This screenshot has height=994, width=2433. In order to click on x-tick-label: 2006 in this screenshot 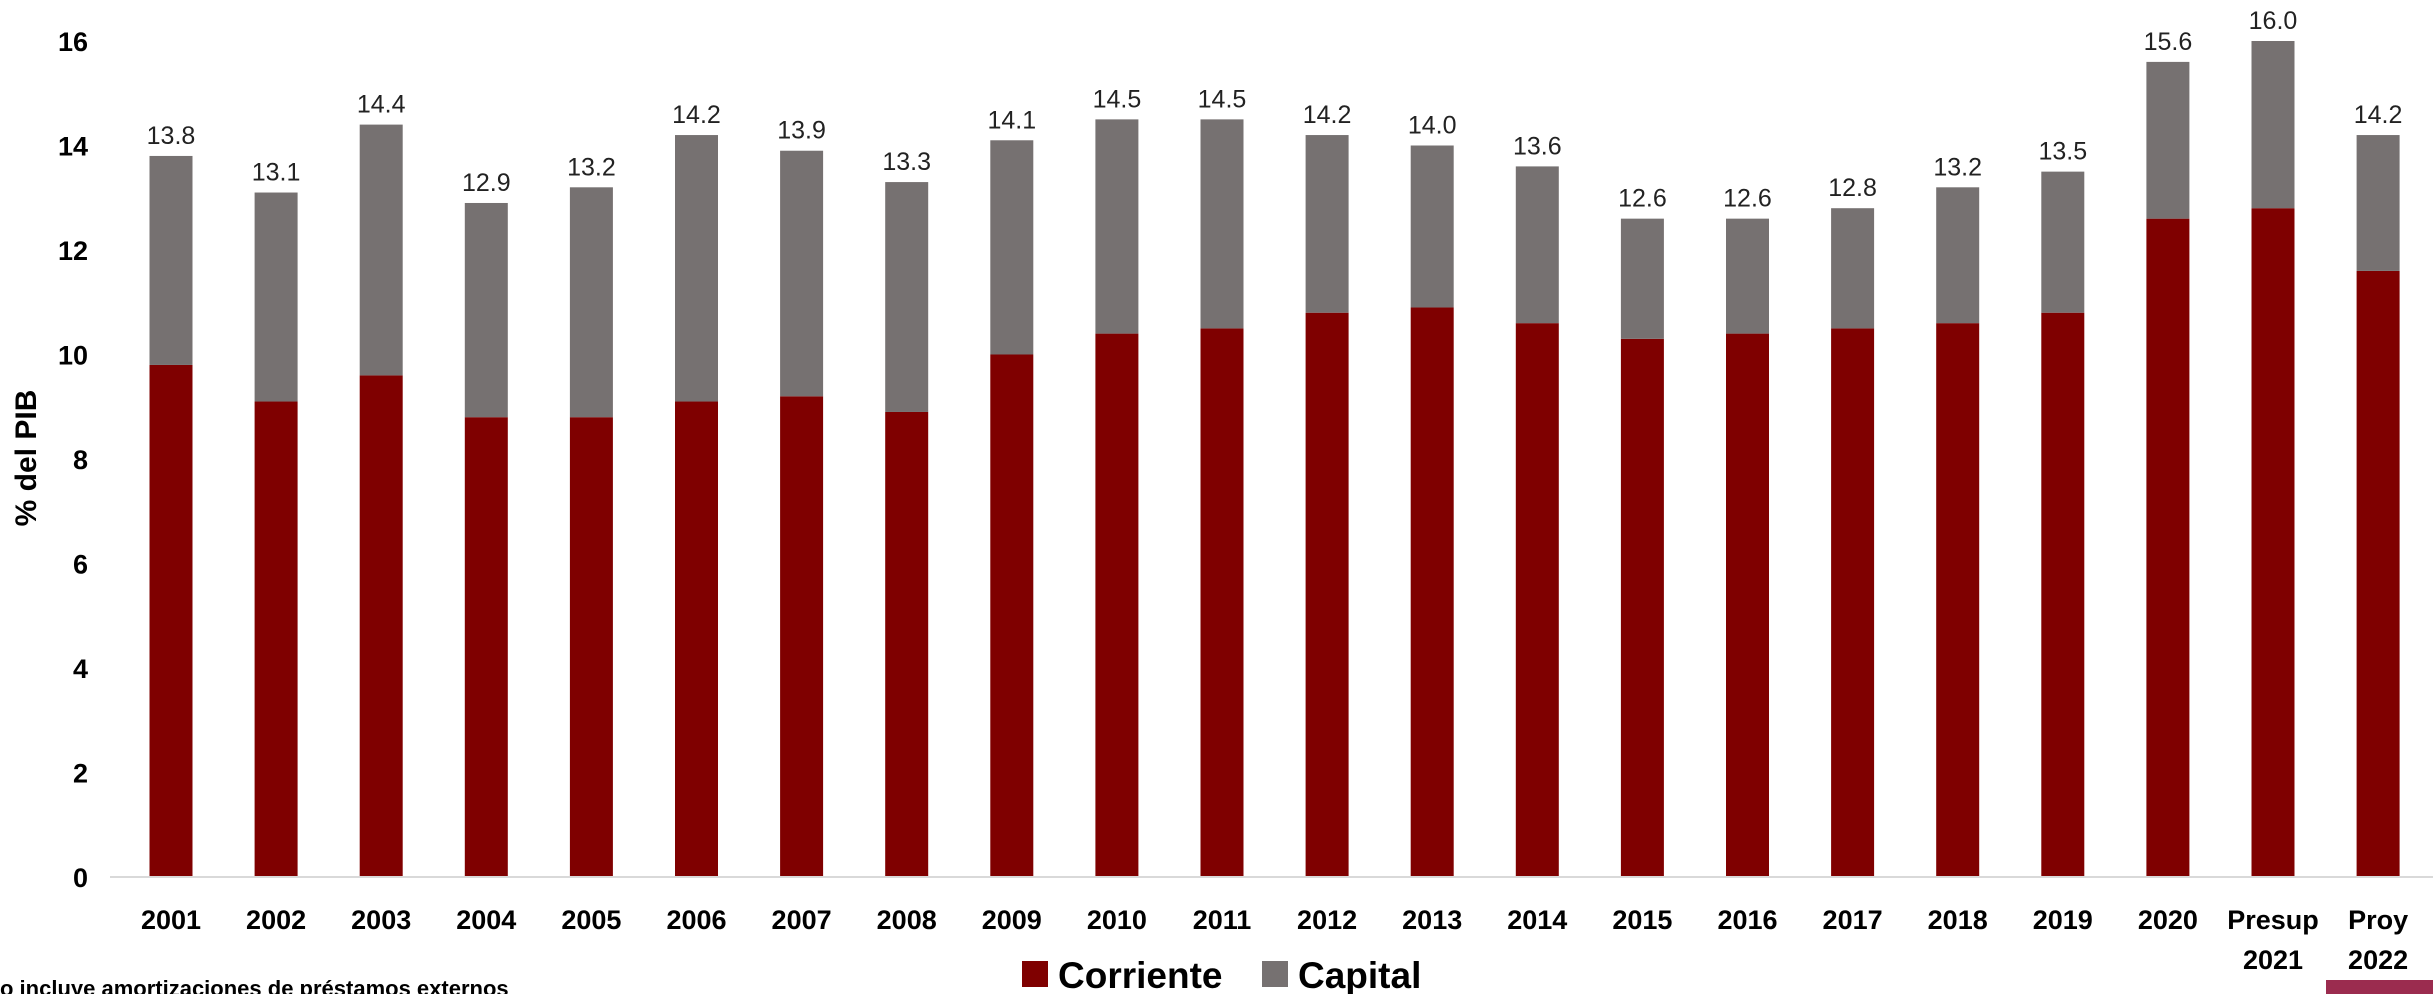, I will do `click(696, 920)`.